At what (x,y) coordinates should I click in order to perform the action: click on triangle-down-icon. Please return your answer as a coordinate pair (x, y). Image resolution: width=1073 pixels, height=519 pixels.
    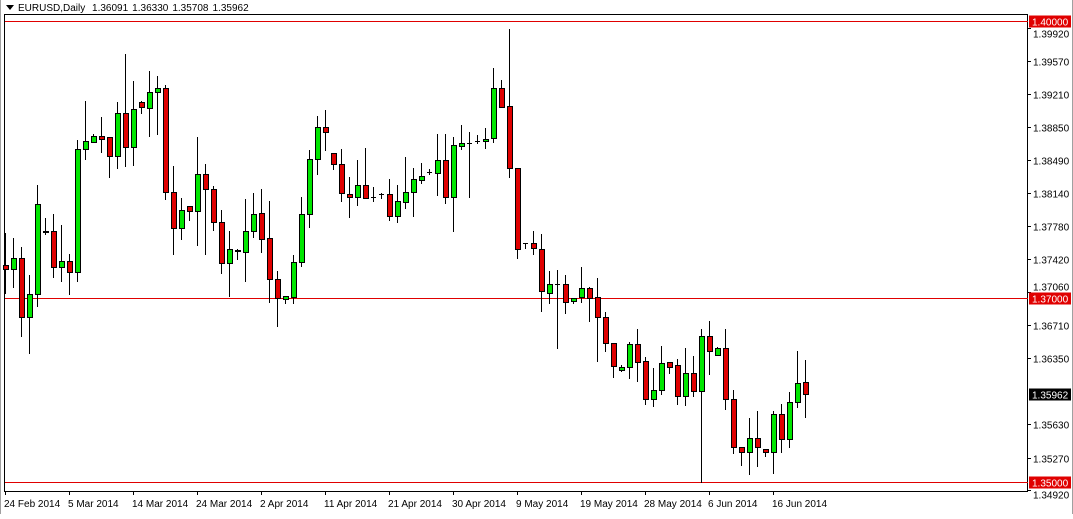
    Looking at the image, I should click on (10, 7).